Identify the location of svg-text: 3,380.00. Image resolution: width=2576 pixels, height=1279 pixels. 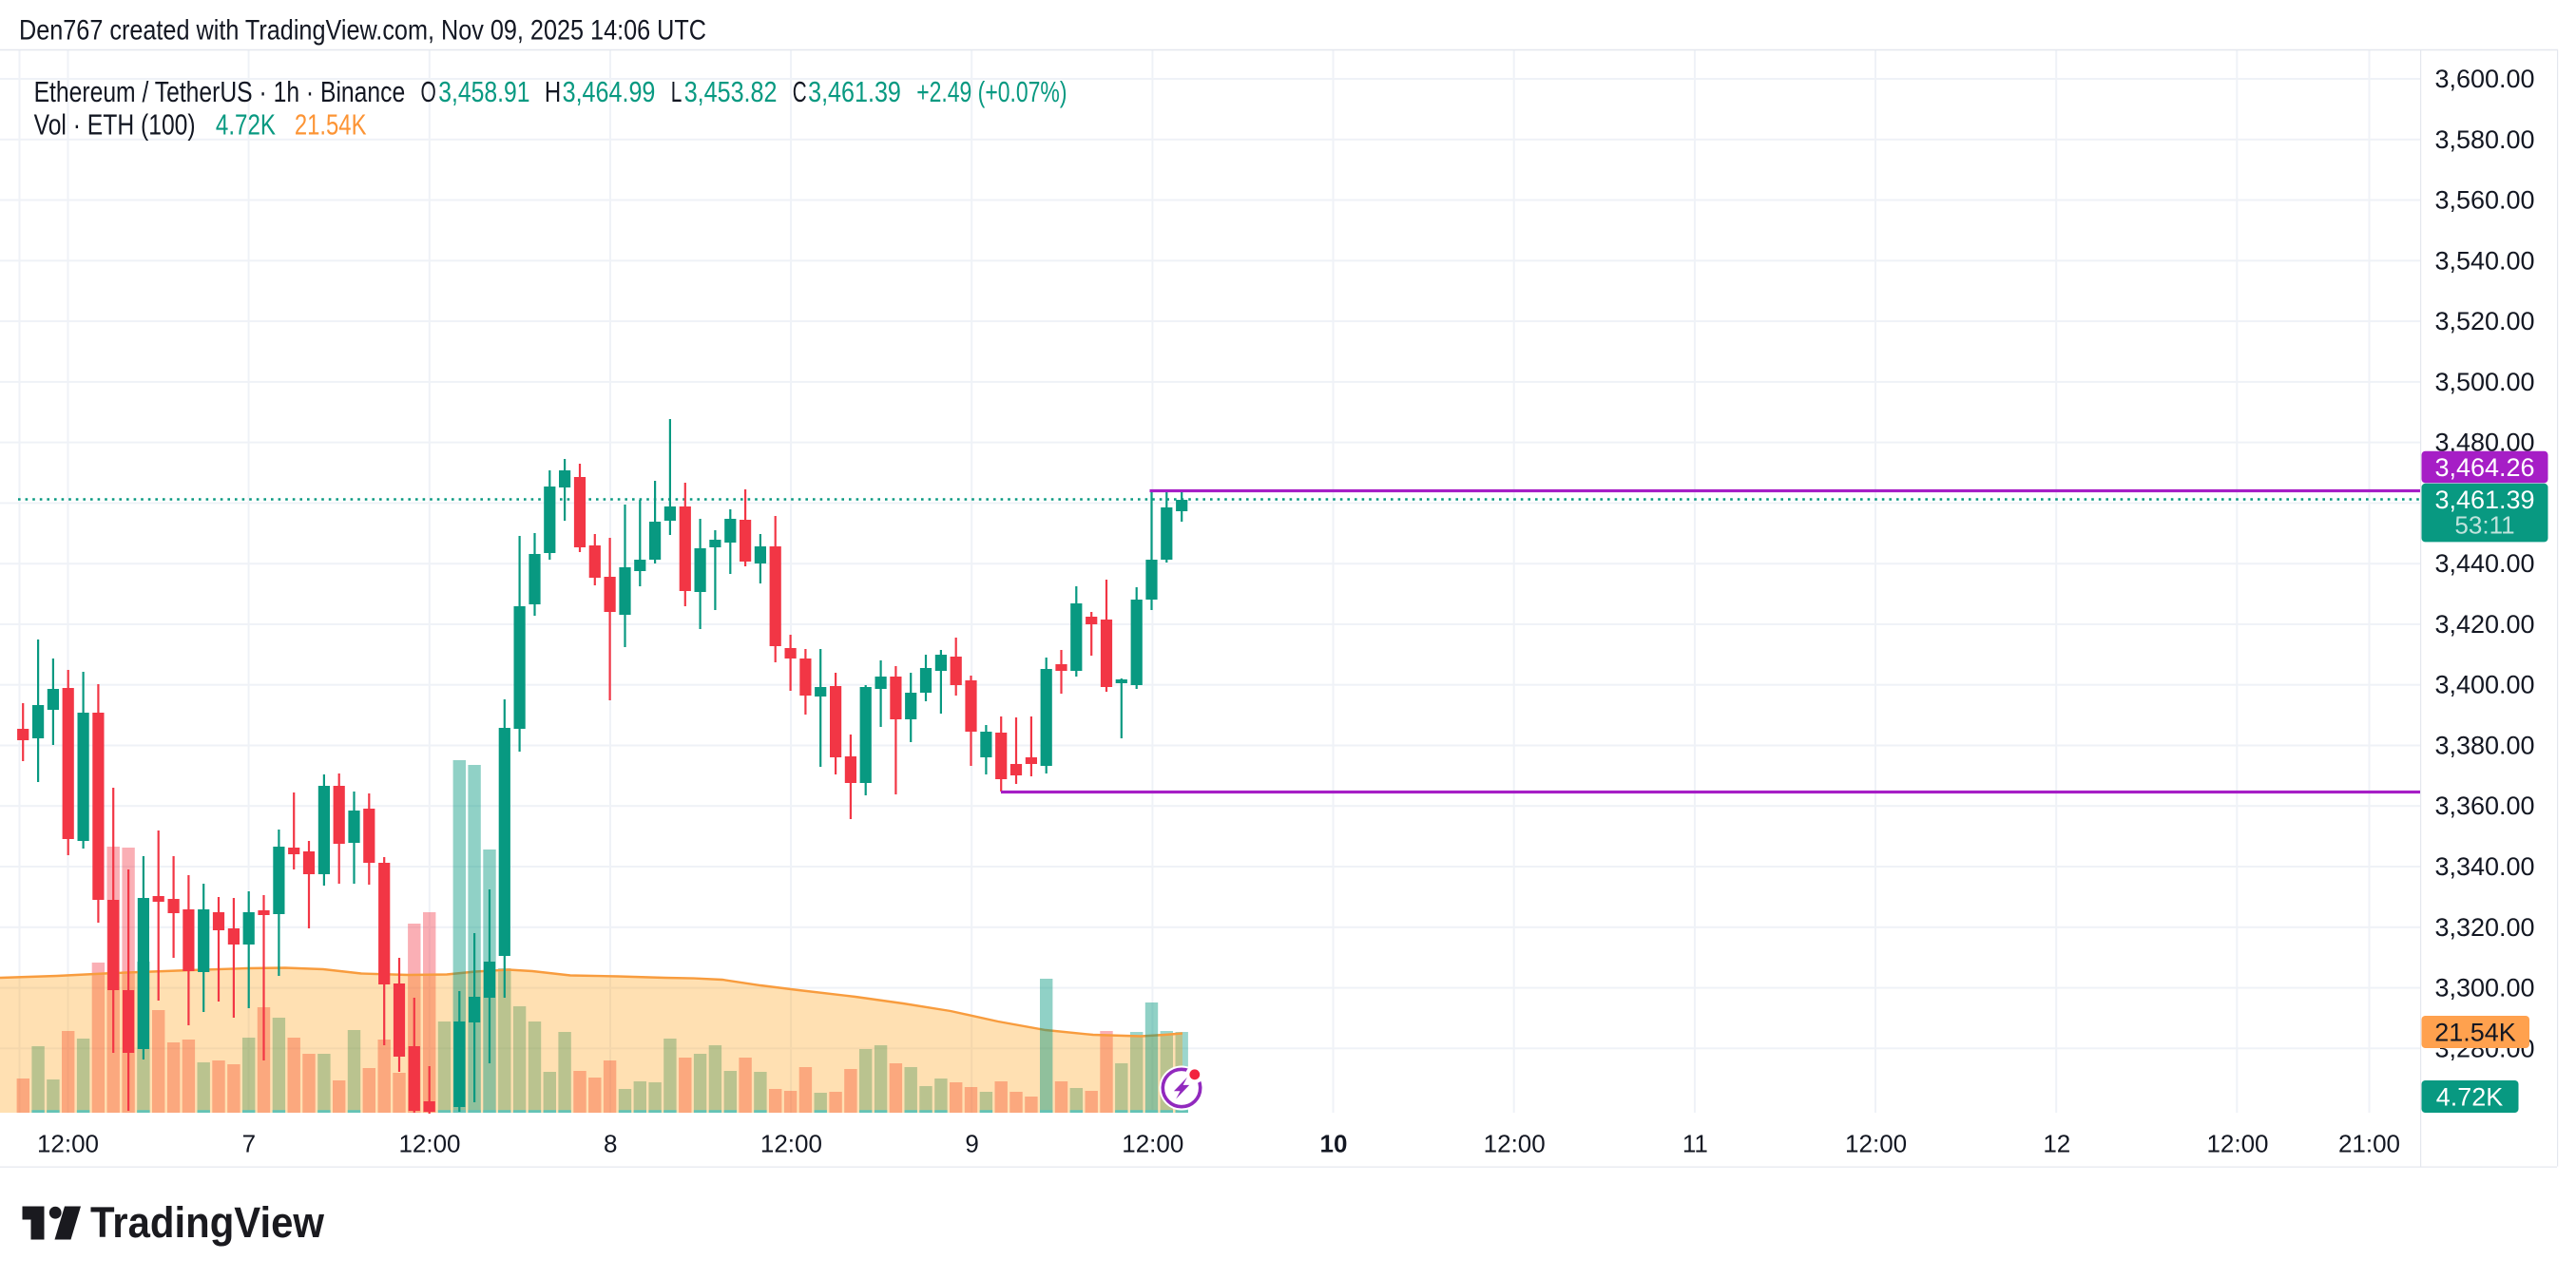
(2484, 746).